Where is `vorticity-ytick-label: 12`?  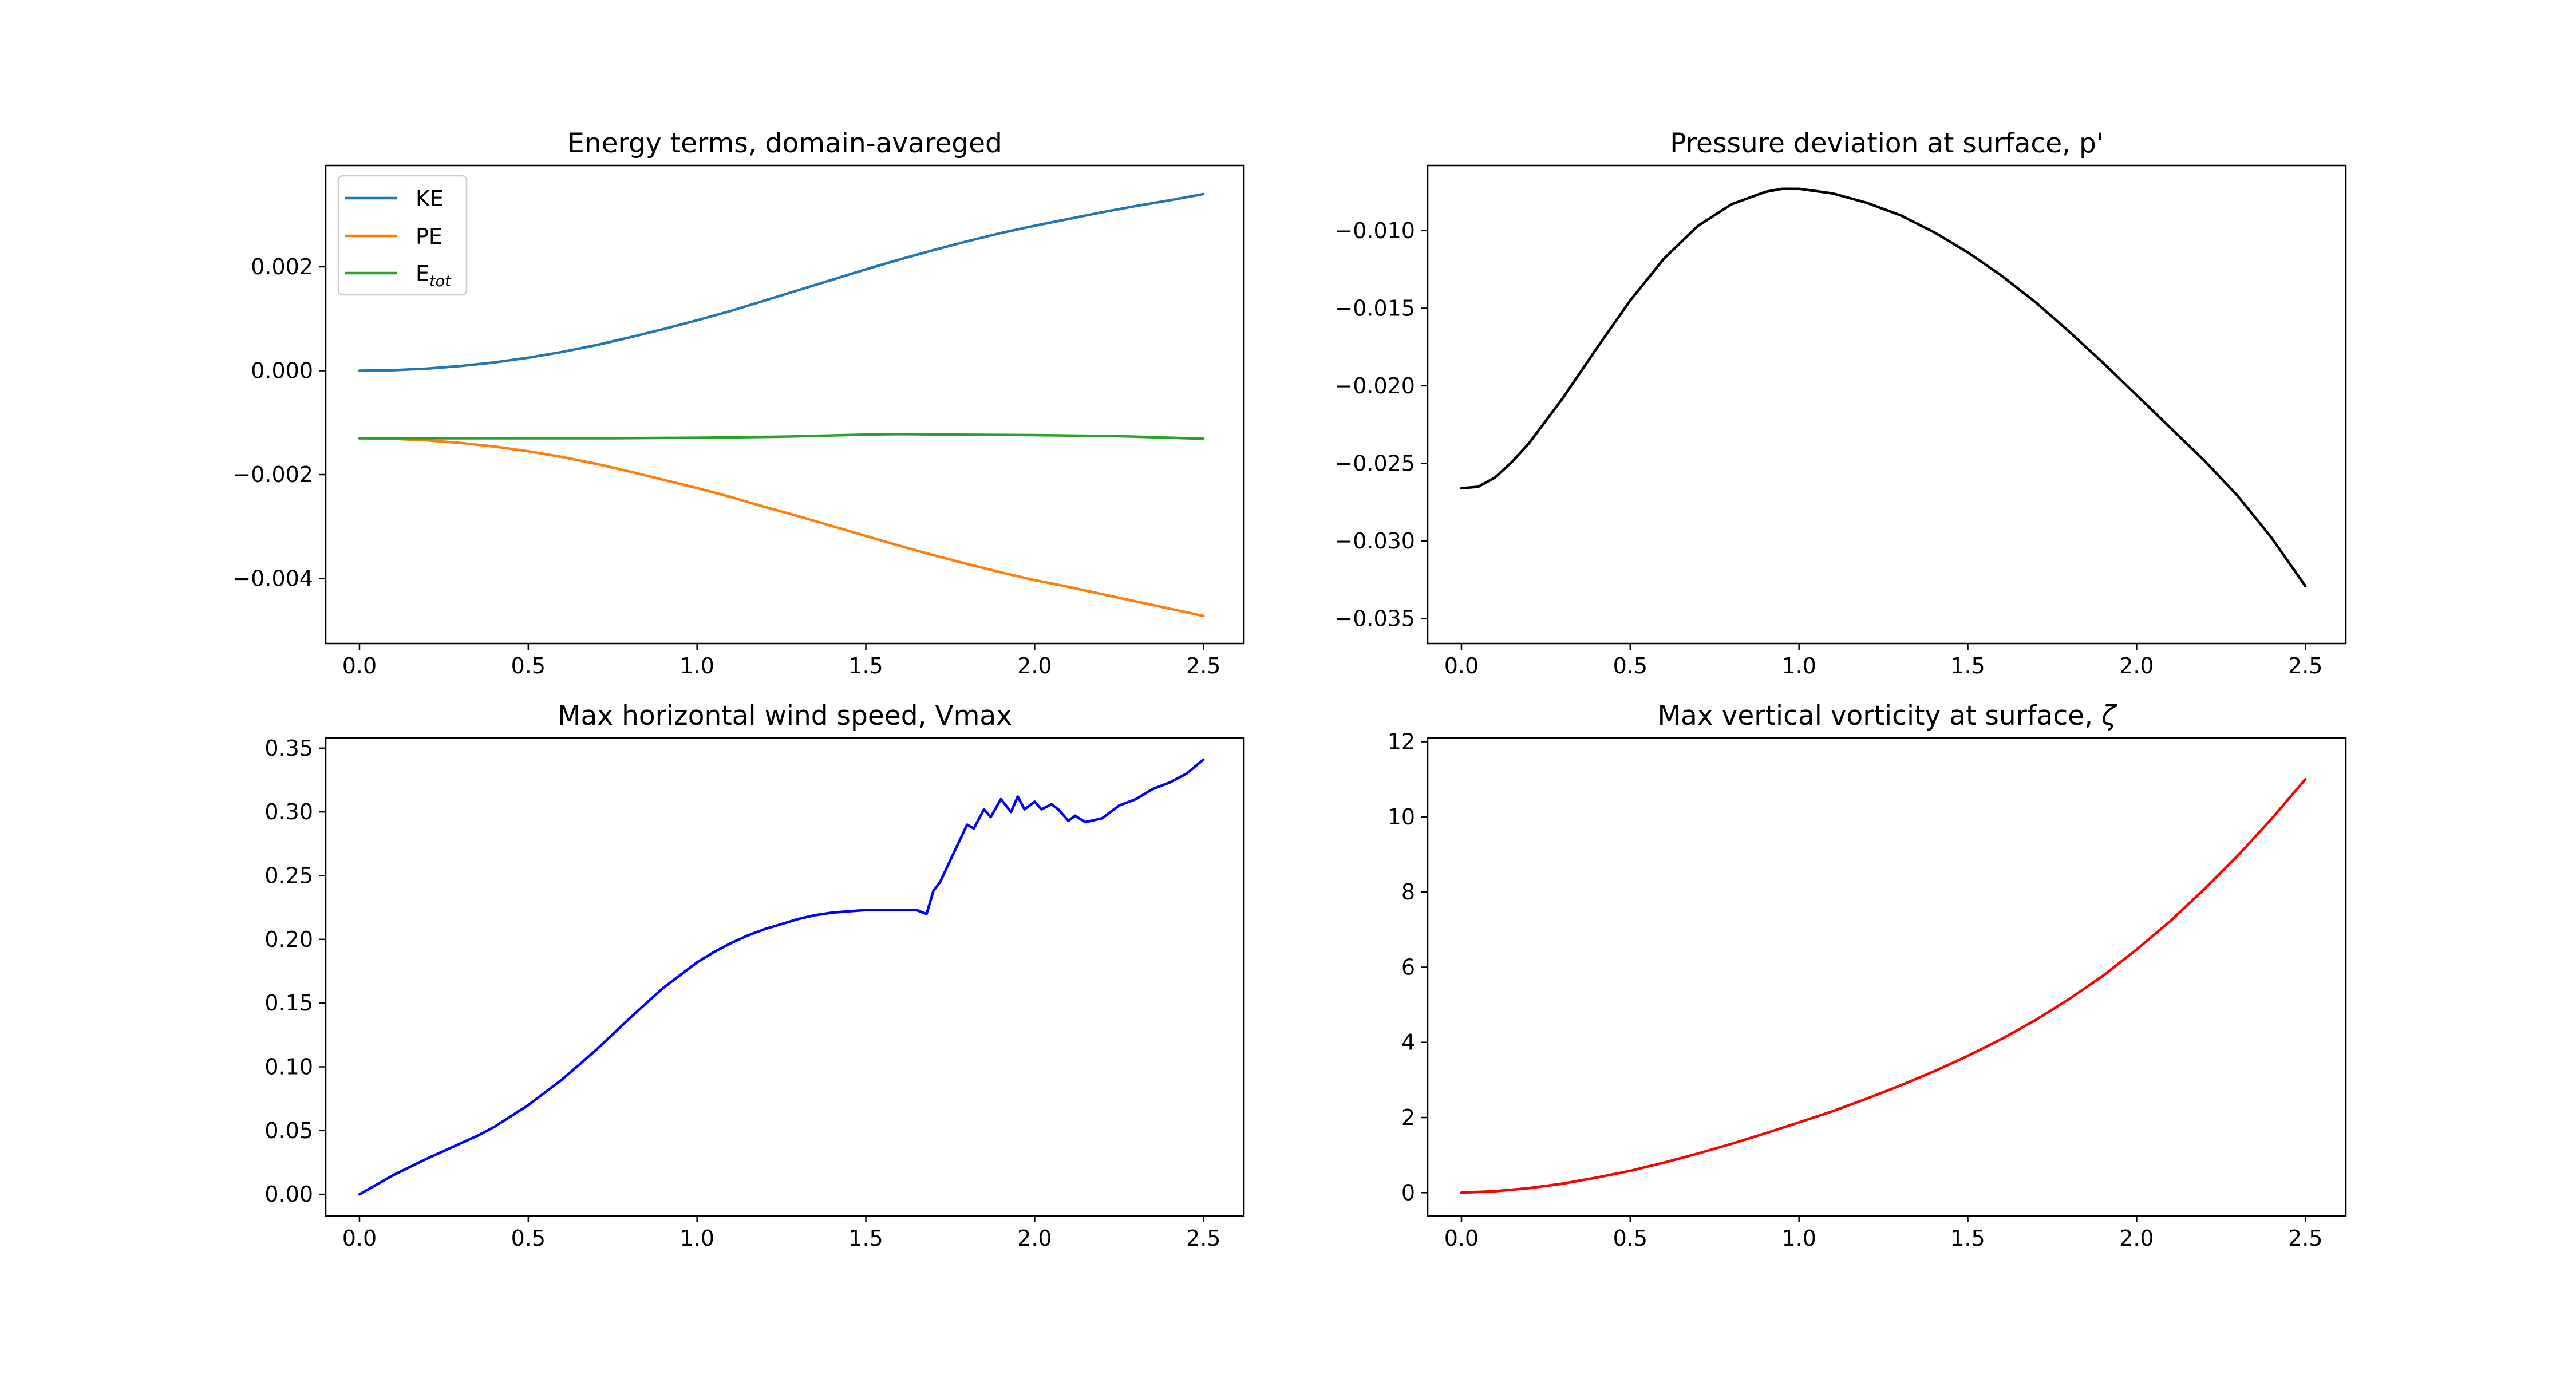
vorticity-ytick-label: 12 is located at coordinates (1401, 742).